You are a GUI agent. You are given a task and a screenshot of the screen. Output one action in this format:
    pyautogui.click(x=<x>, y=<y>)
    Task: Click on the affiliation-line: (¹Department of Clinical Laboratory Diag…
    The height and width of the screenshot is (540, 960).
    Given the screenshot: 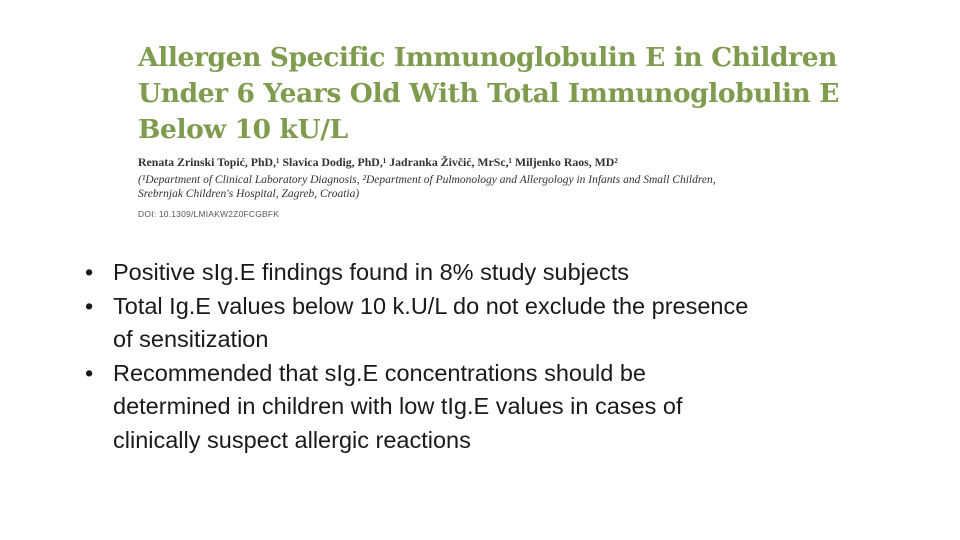 What is the action you would take?
    pyautogui.click(x=427, y=180)
    